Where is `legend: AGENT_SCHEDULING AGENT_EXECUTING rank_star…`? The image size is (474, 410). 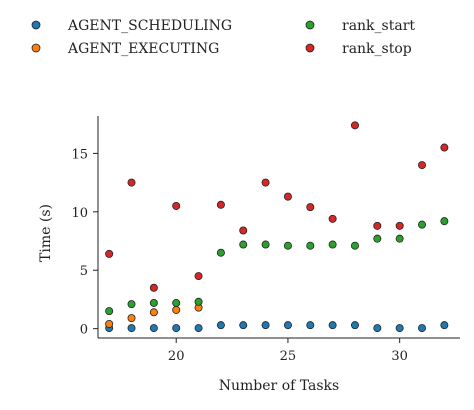
legend: AGENT_SCHEDULING AGENT_EXECUTING rank_star… is located at coordinates (223, 37).